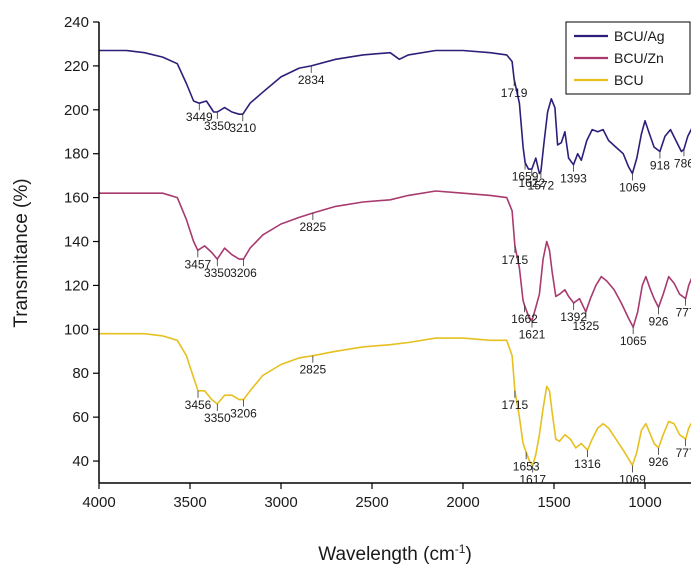 Image resolution: width=691 pixels, height=570 pixels. Describe the element at coordinates (80, 417) in the screenshot. I see `y-tick-label: 60` at that location.